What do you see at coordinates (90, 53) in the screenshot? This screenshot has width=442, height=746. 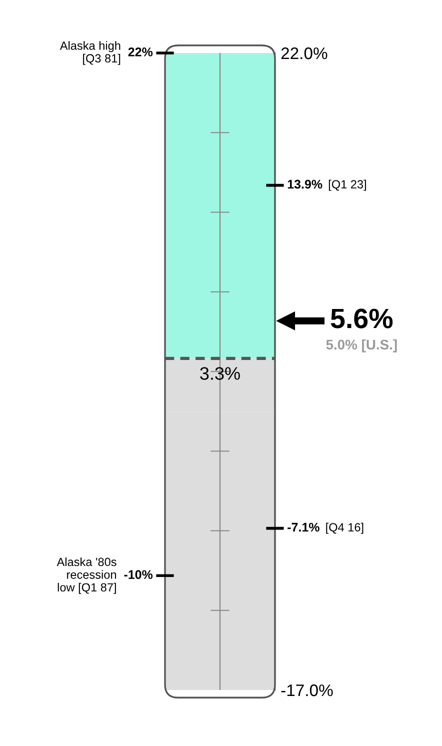 I see `text: Alaska high [Q3 81]` at bounding box center [90, 53].